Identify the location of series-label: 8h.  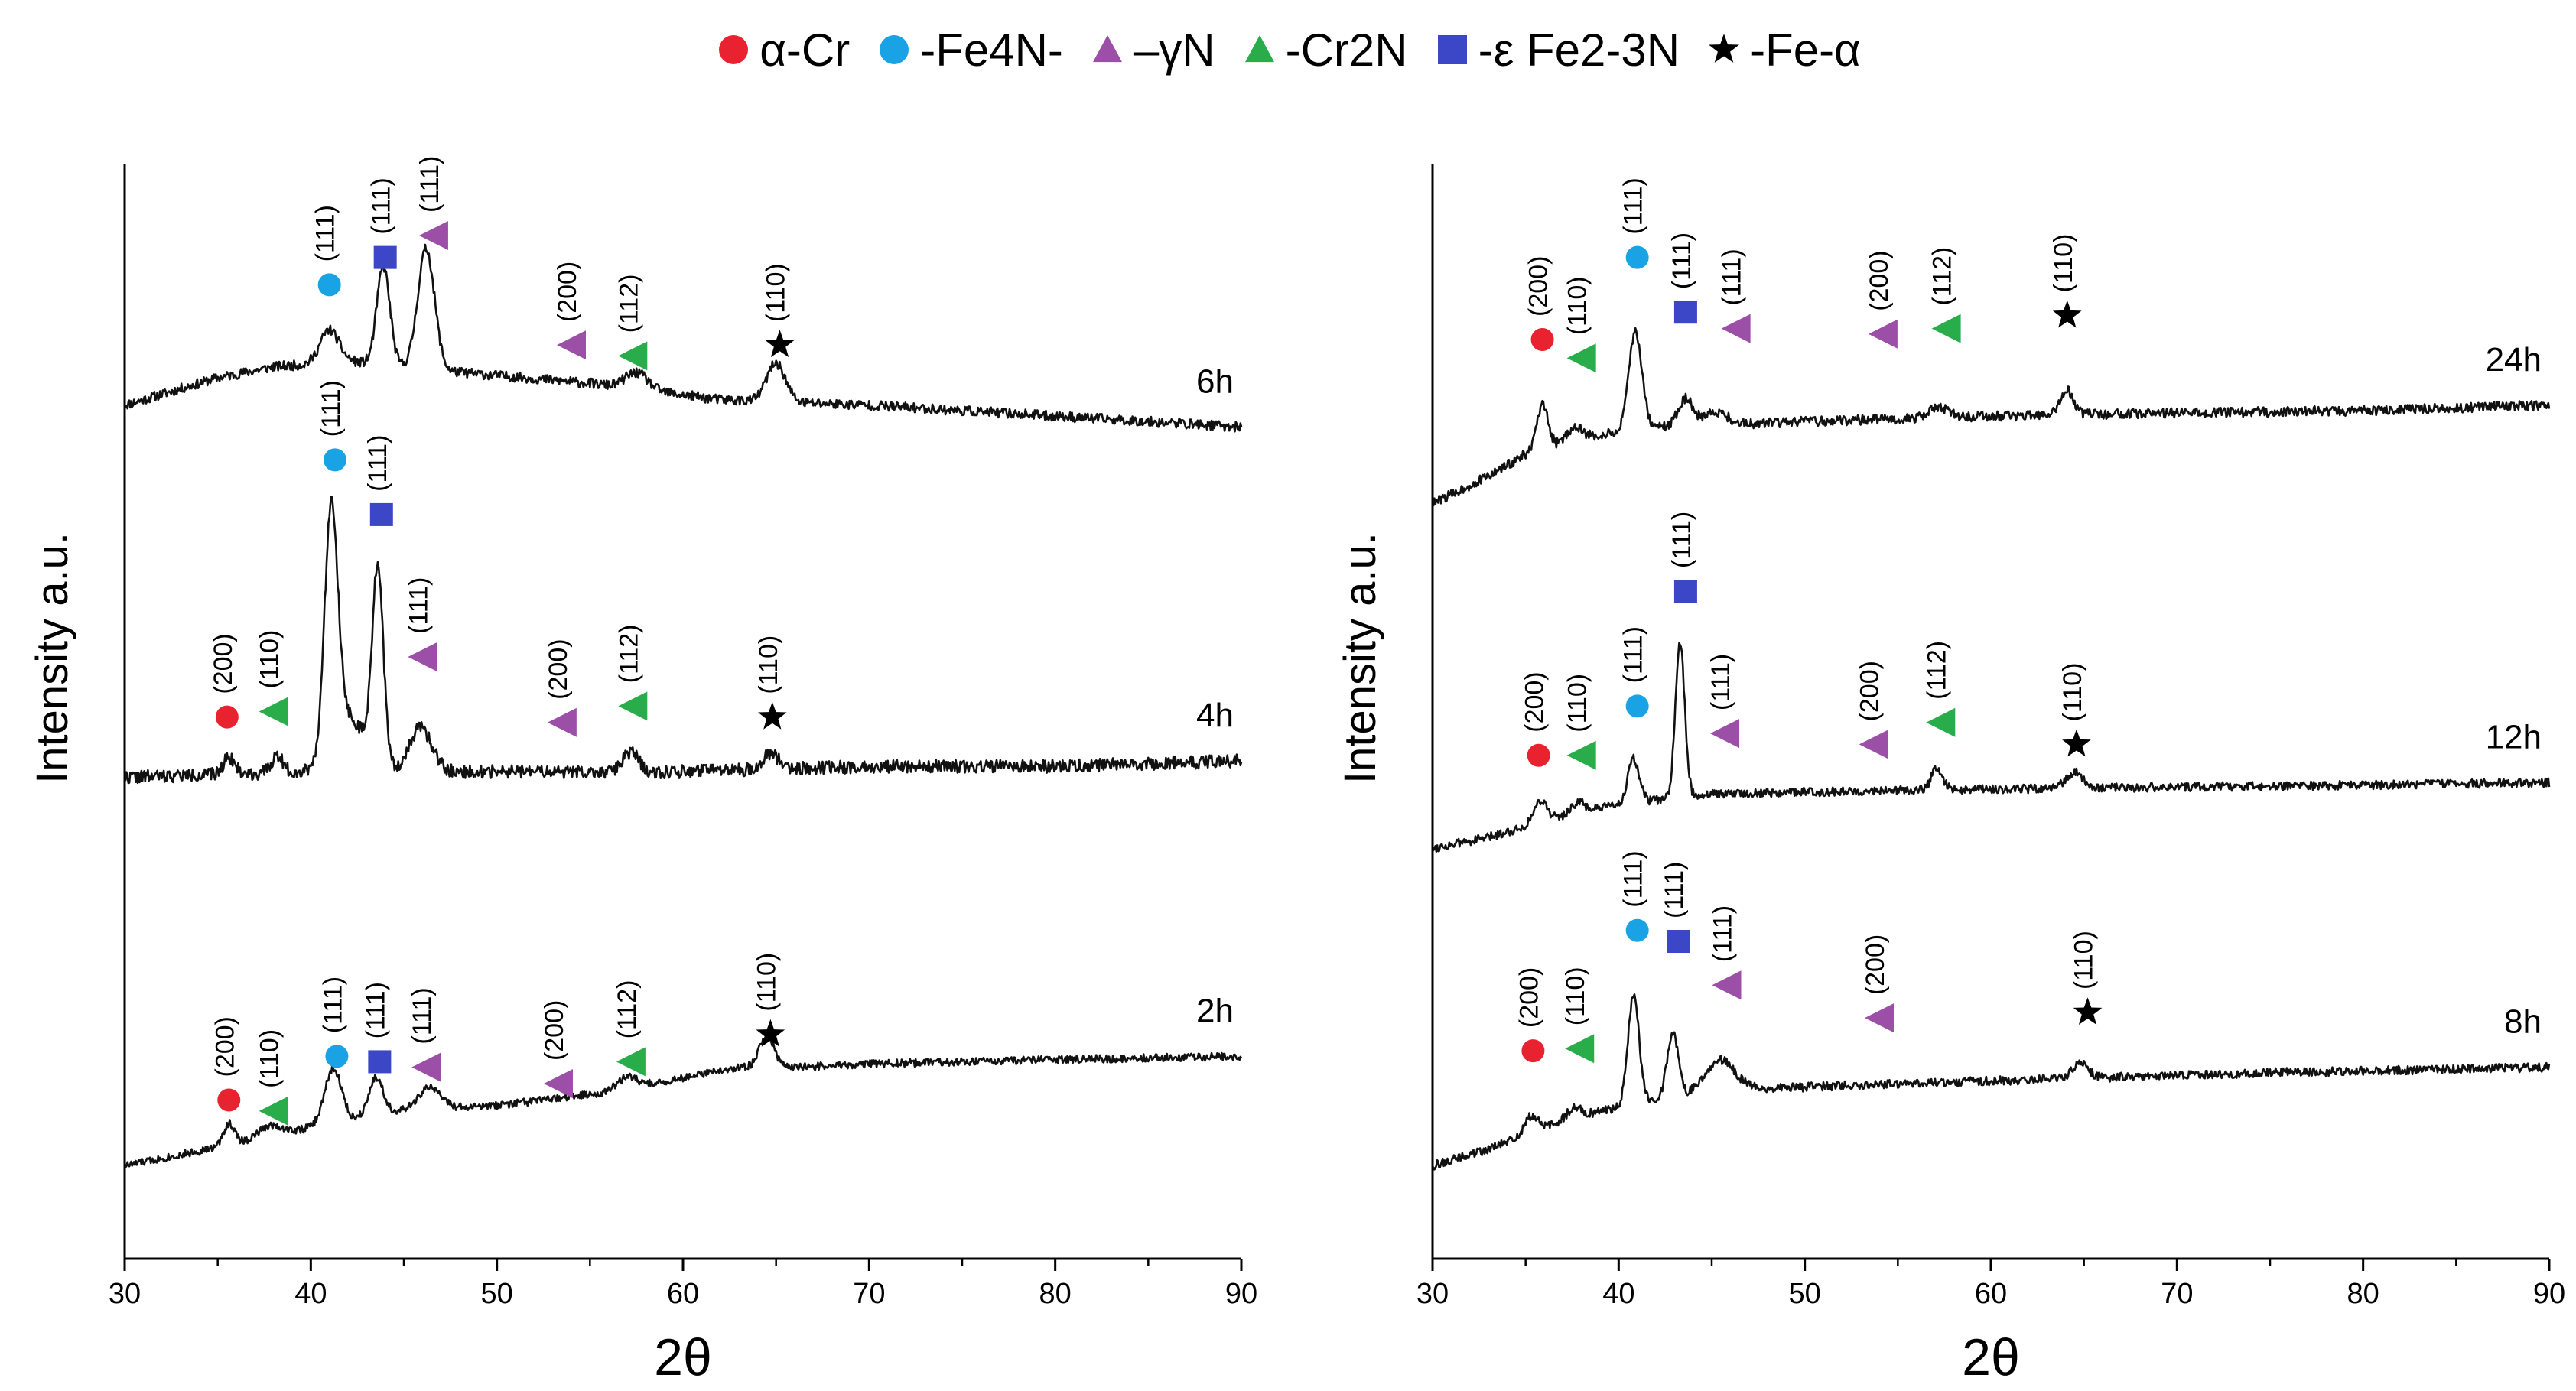
(2523, 1022).